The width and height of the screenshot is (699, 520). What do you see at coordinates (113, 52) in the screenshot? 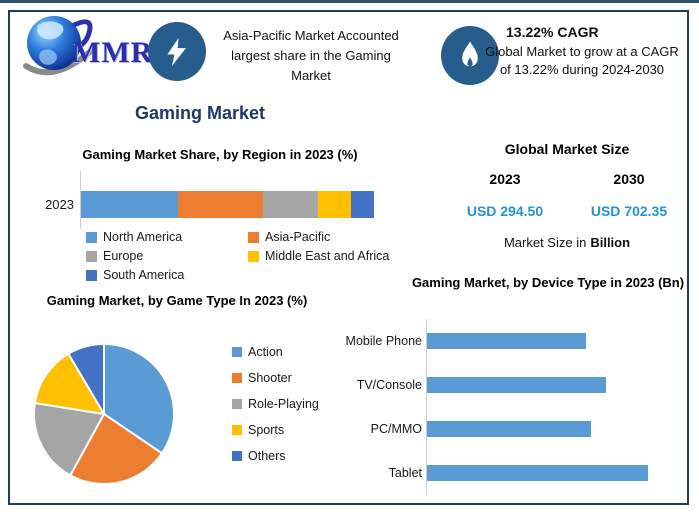
I see `logo-text: MMR` at bounding box center [113, 52].